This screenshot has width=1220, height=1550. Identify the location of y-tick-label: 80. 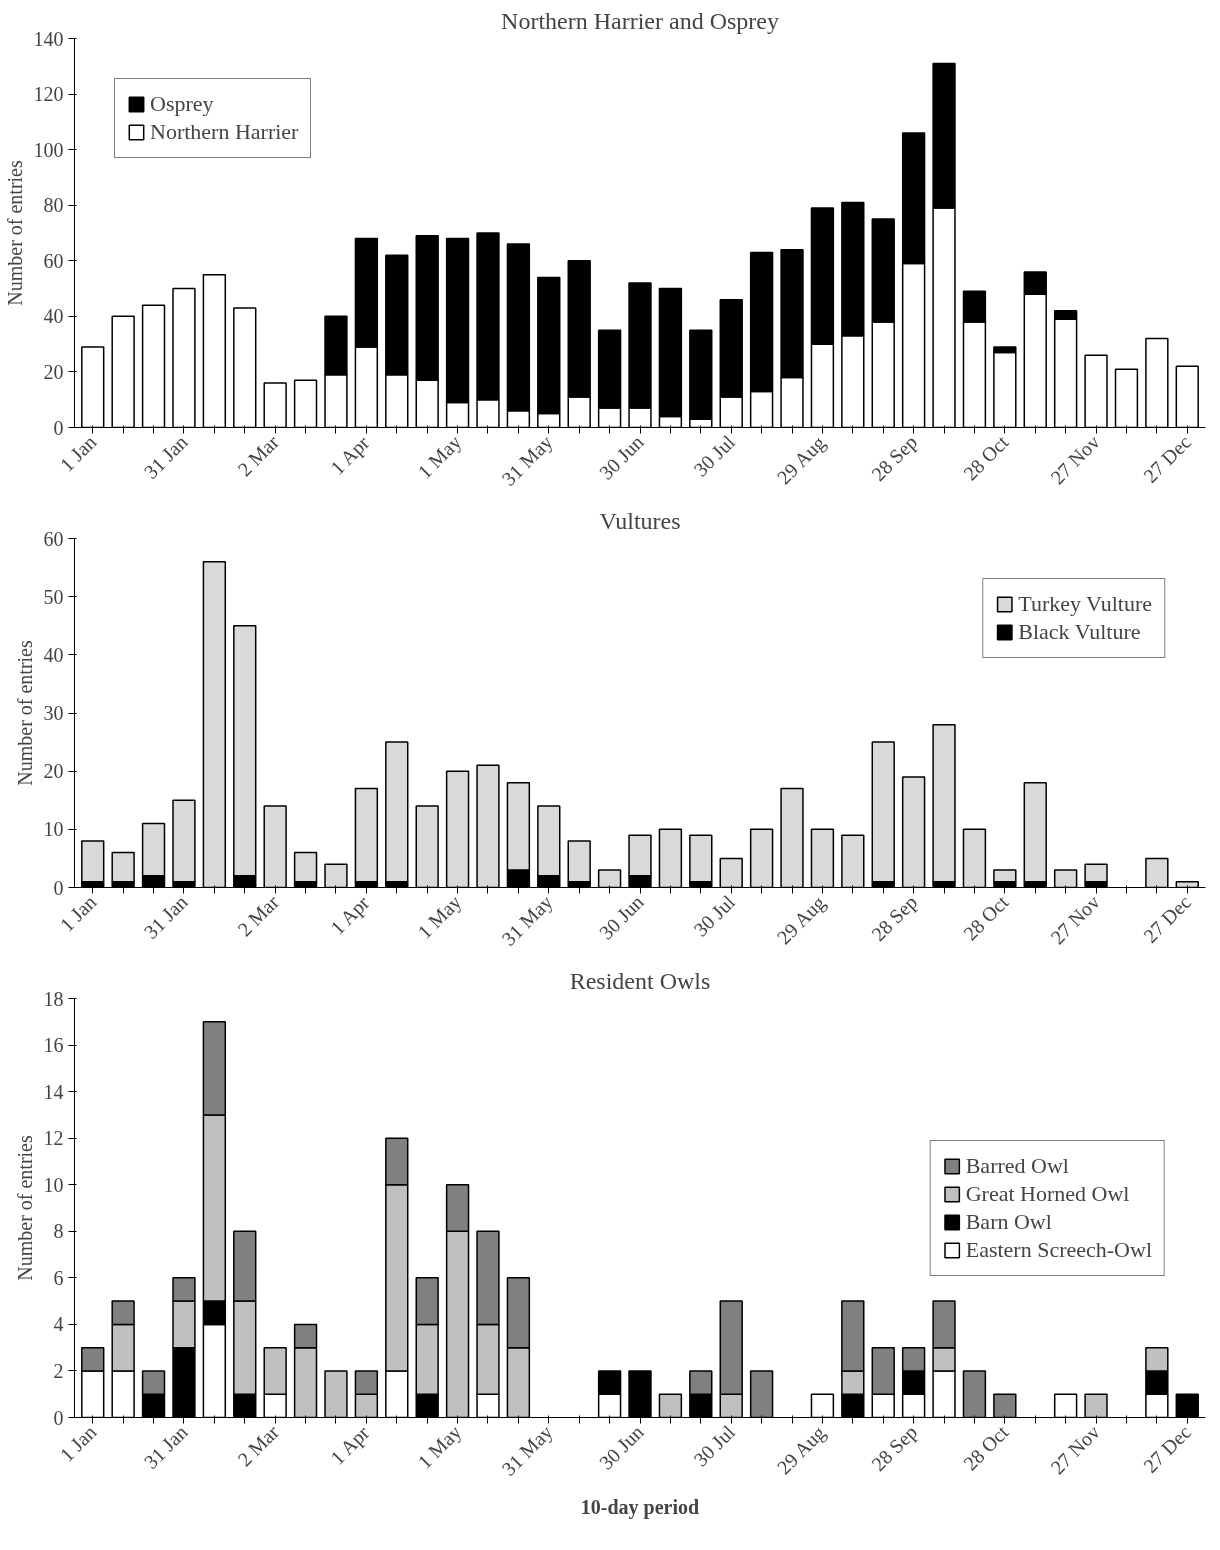
(53, 205).